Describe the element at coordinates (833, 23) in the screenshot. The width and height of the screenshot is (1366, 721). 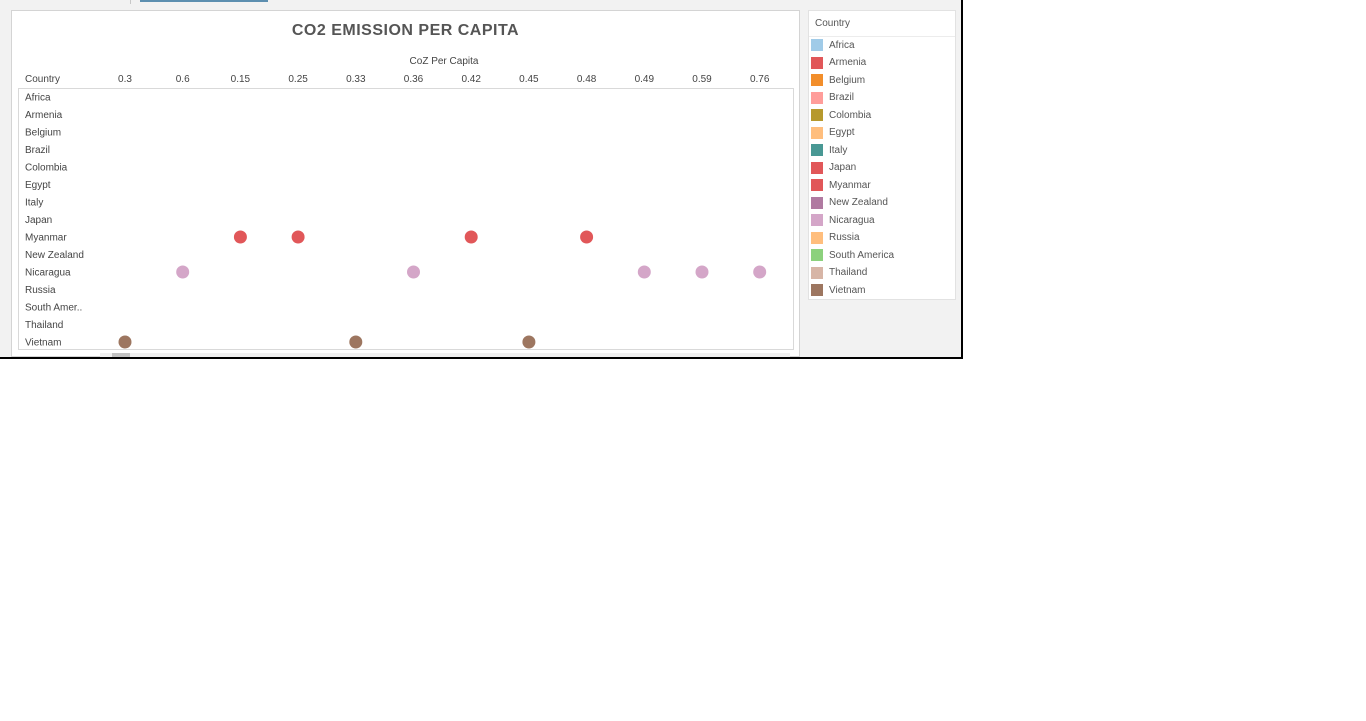
I see `legend-title: Country` at that location.